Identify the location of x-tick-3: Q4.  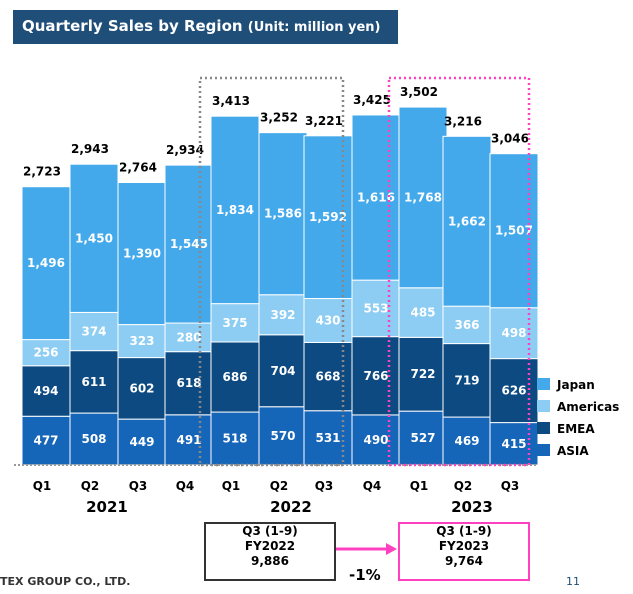
(185, 486).